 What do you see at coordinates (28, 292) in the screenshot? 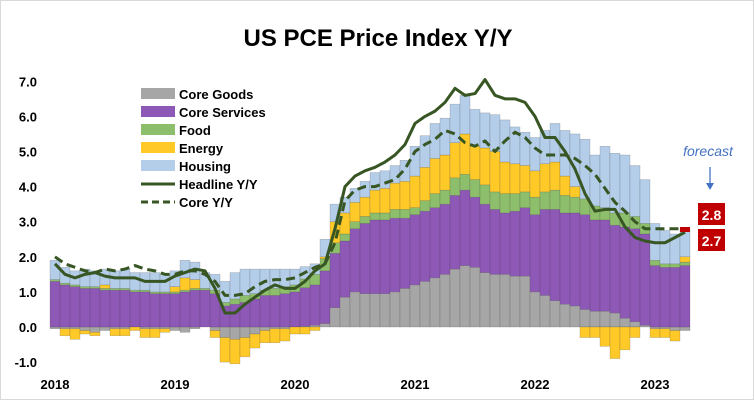
I see `y-tick-label: 1.0` at bounding box center [28, 292].